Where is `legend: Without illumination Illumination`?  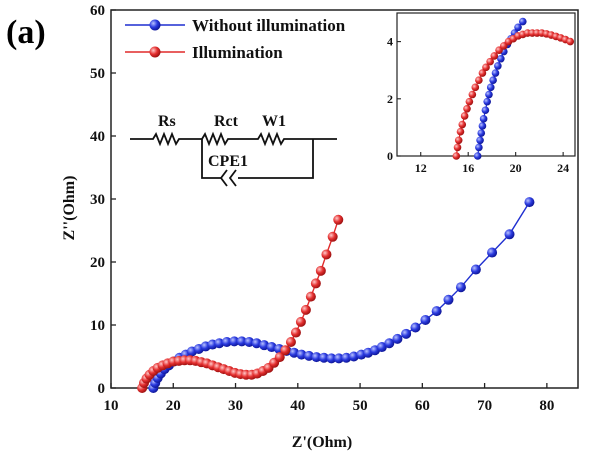
legend: Without illumination Illumination is located at coordinates (235, 39).